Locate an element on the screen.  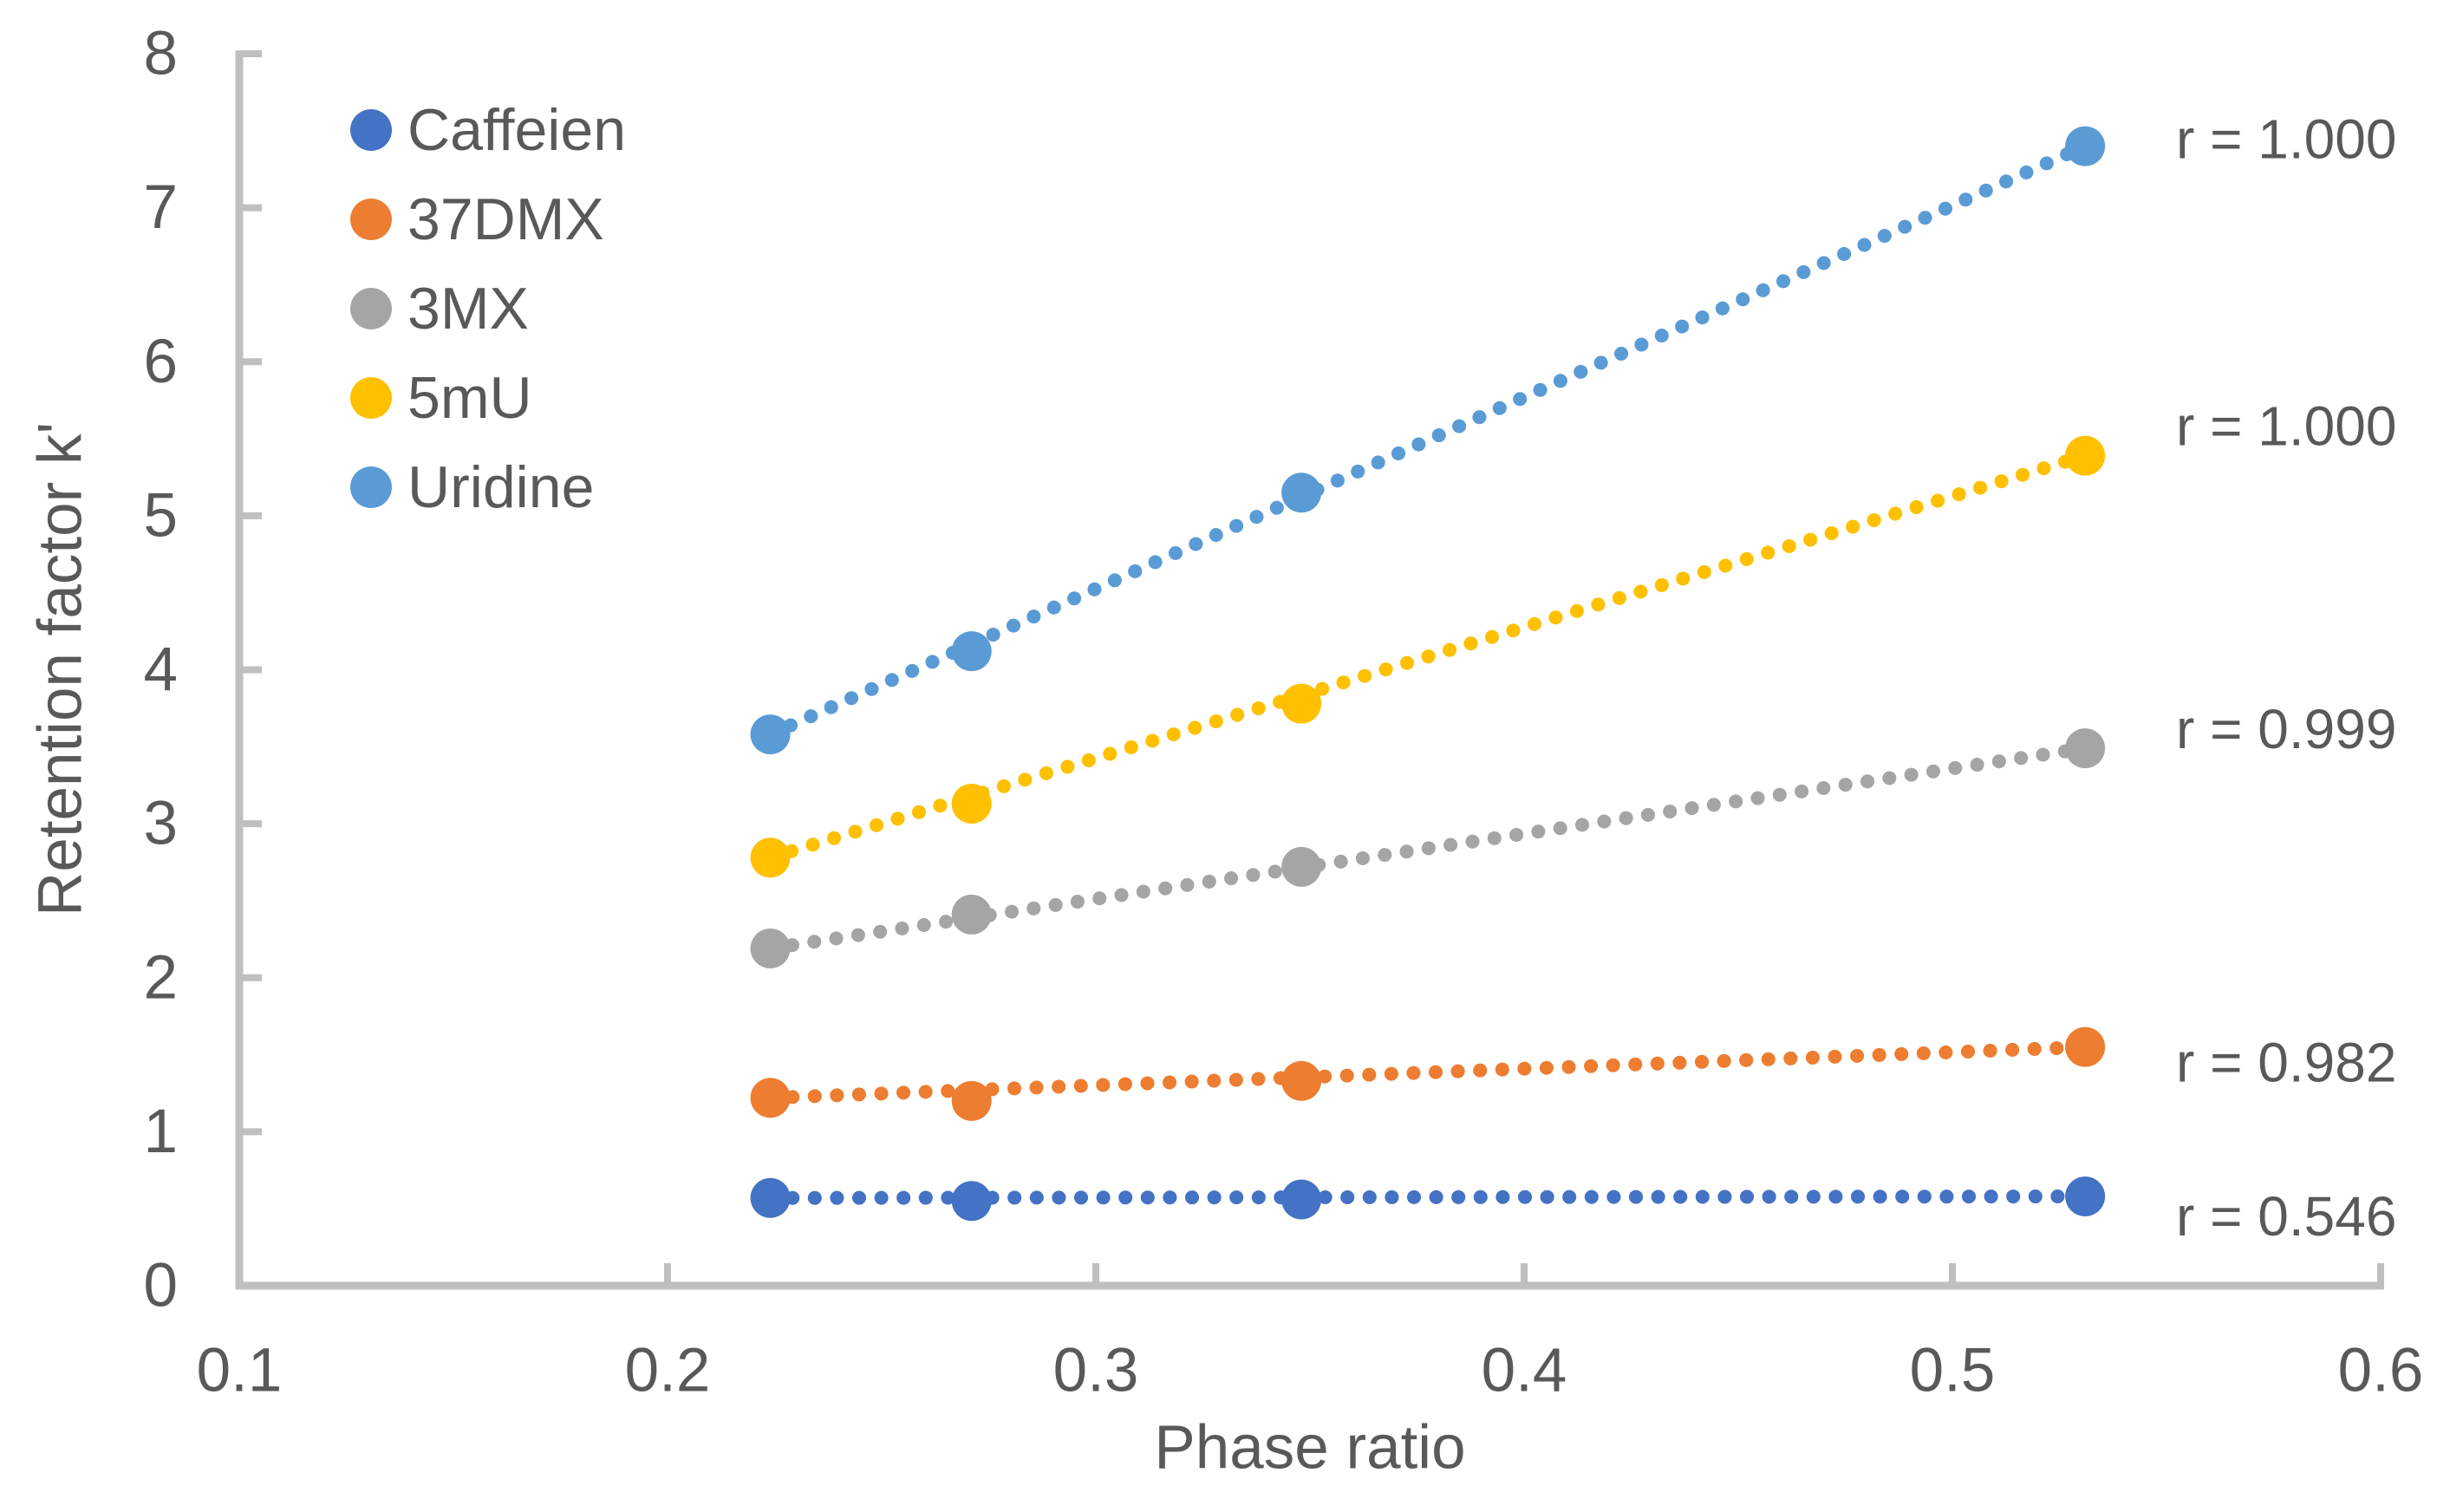
x-tick-label: 0.1 is located at coordinates (240, 1371).